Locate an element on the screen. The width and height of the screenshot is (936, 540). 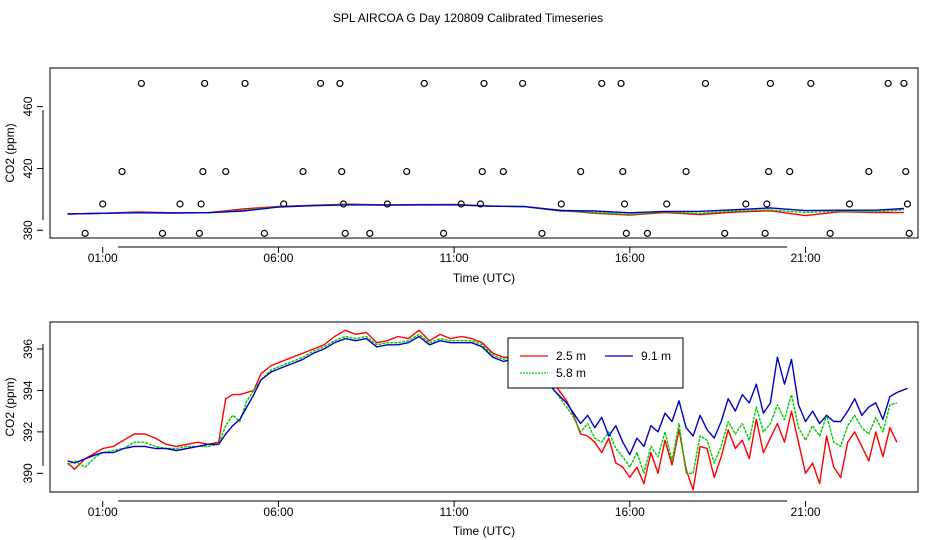
legend: 2.5 m 5.8 m 9.1 m is located at coordinates (595, 363).